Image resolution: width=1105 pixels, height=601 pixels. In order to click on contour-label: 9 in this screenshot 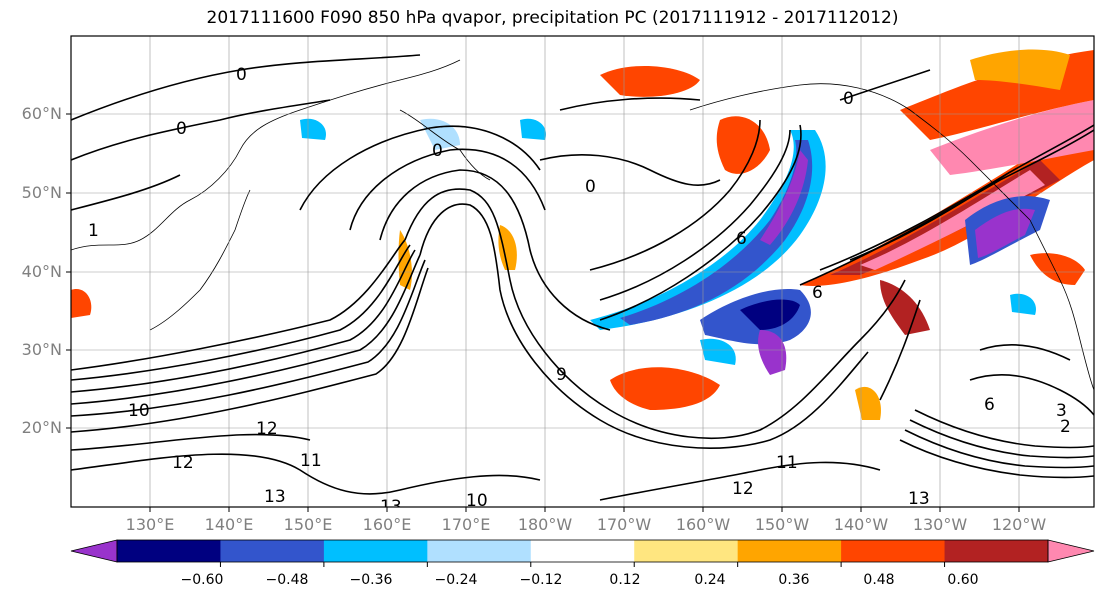, I will do `click(561, 375)`.